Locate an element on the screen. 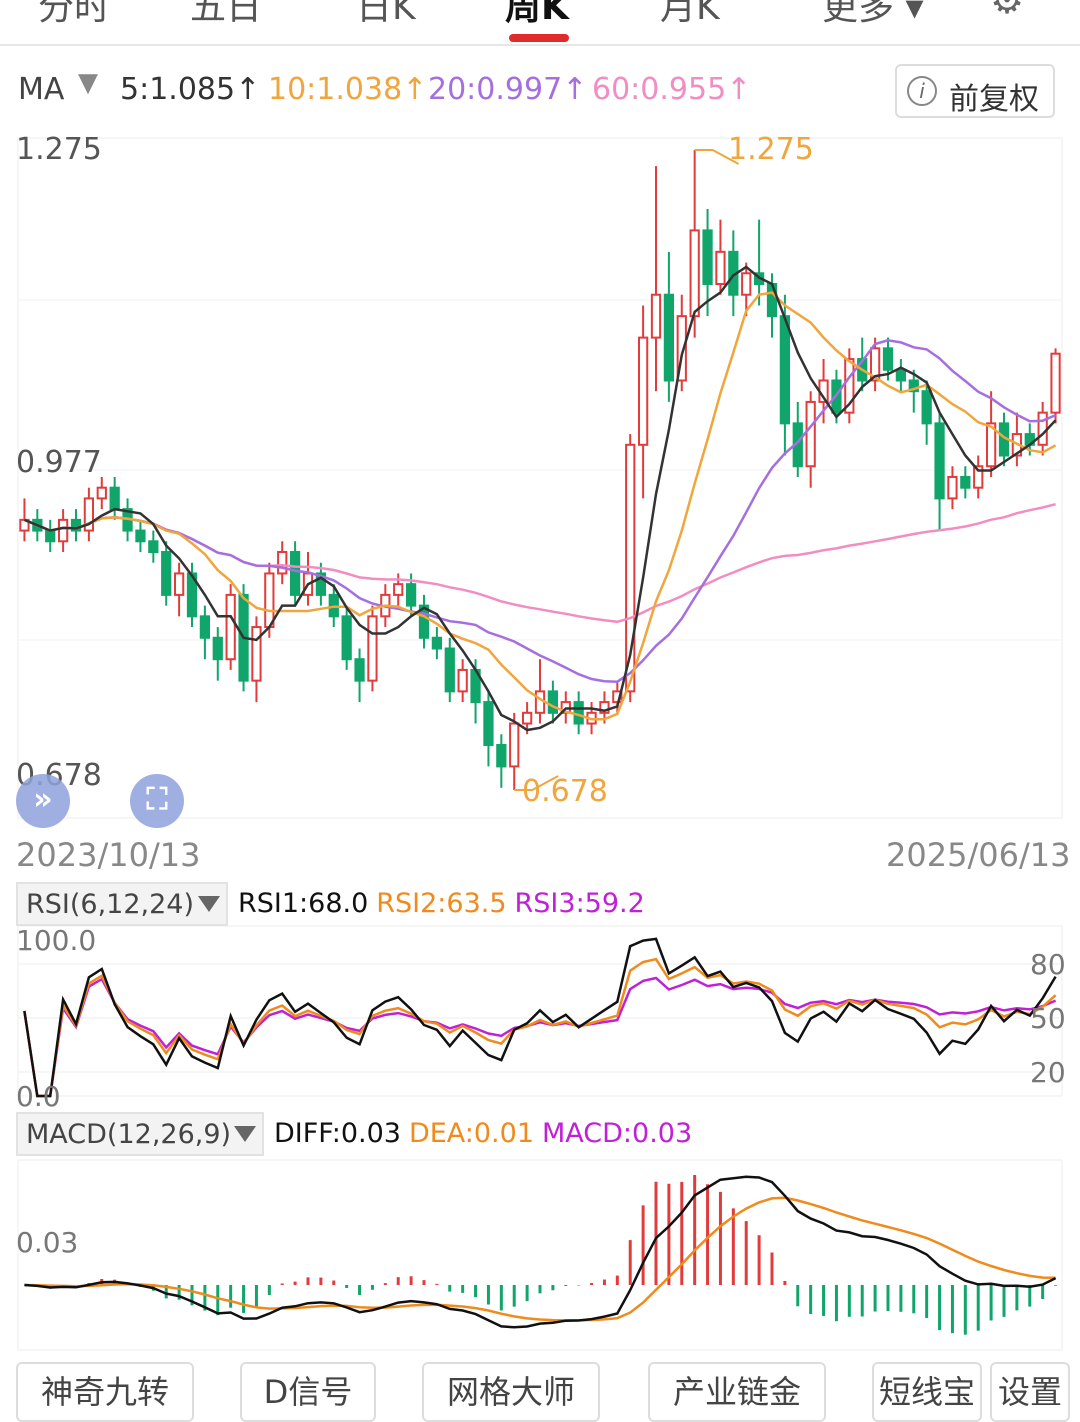 Image resolution: width=1080 pixels, height=1422 pixels. industry-chain-button: 产业链金 is located at coordinates (737, 1392).